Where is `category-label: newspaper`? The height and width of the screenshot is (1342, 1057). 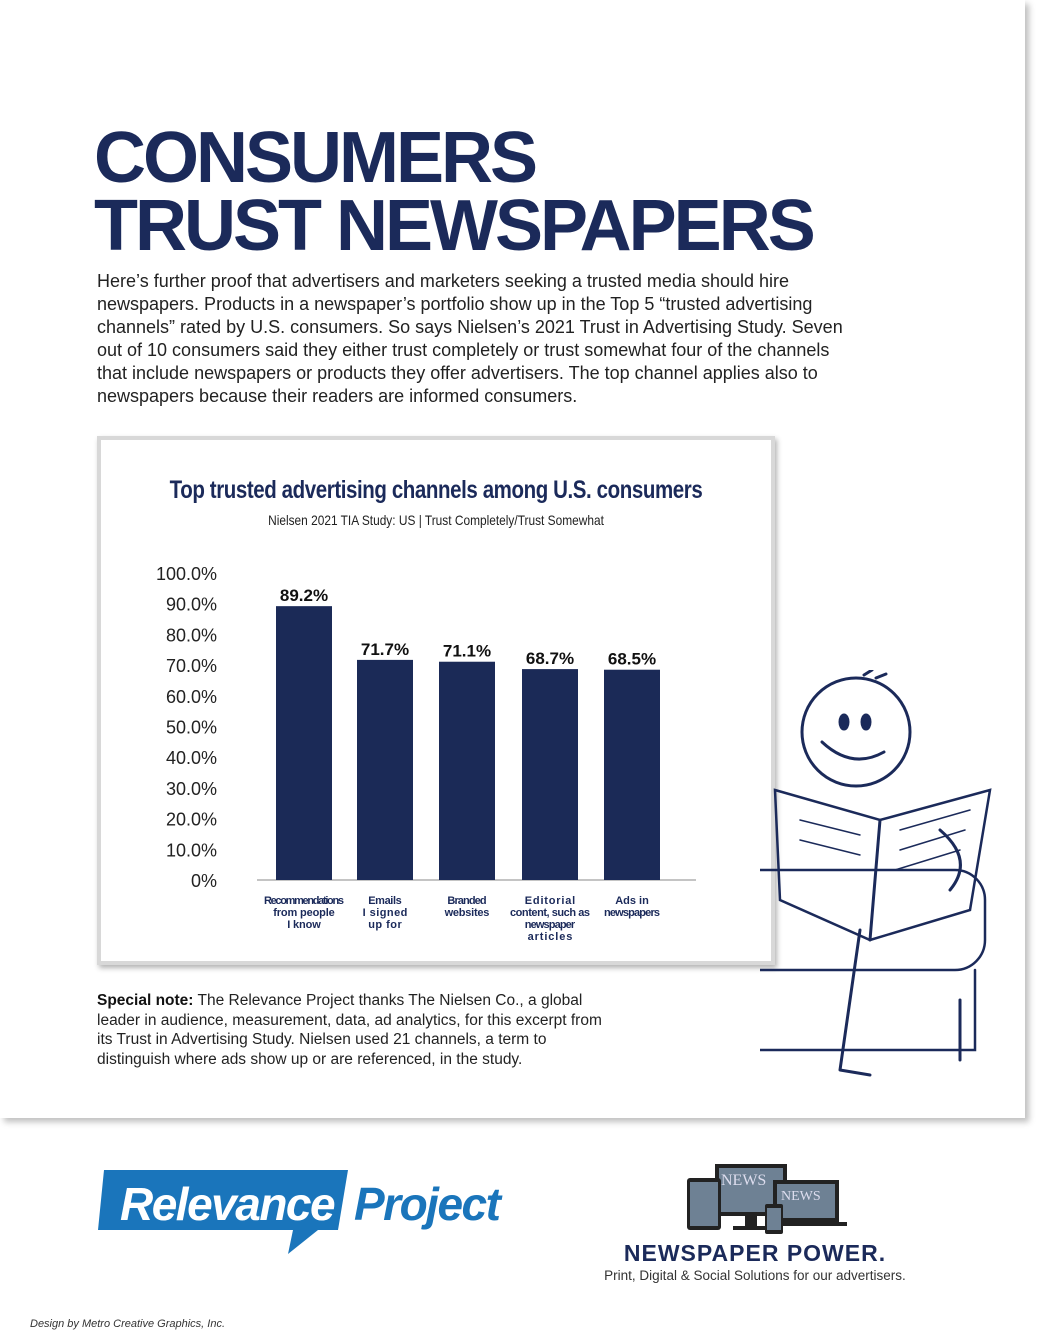
category-label: newspaper is located at coordinates (550, 925).